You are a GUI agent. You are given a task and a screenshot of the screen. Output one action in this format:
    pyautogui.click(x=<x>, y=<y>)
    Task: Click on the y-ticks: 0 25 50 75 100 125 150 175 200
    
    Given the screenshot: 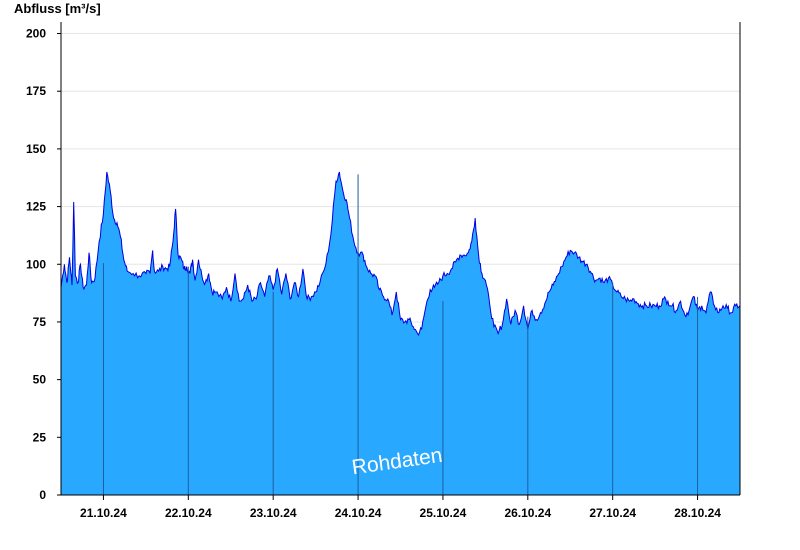 What is the action you would take?
    pyautogui.click(x=43, y=264)
    